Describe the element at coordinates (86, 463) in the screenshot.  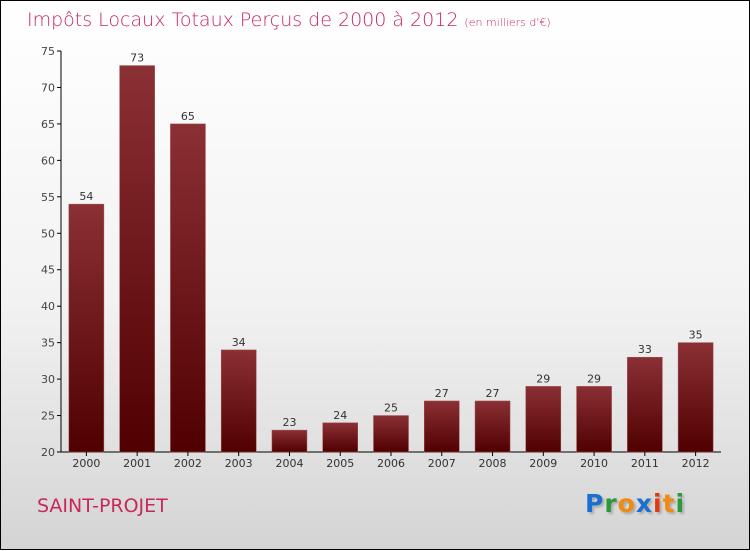
I see `x-tick-label: 2000` at that location.